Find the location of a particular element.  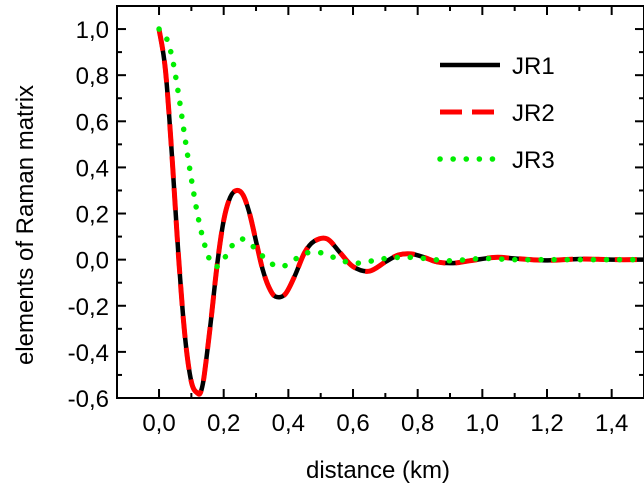

x-tick-label: 0,4 is located at coordinates (288, 423).